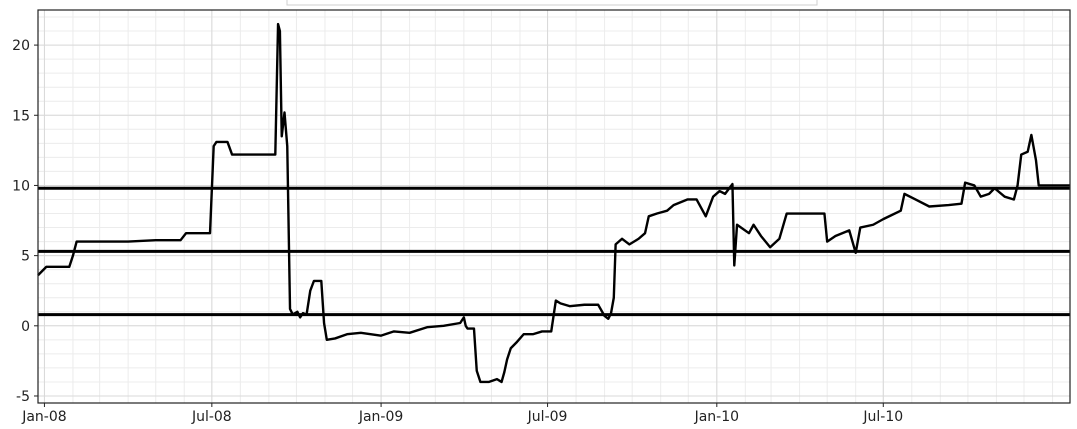 This screenshot has width=1077, height=429. I want to click on y-tick-label: 5, so click(25, 257).